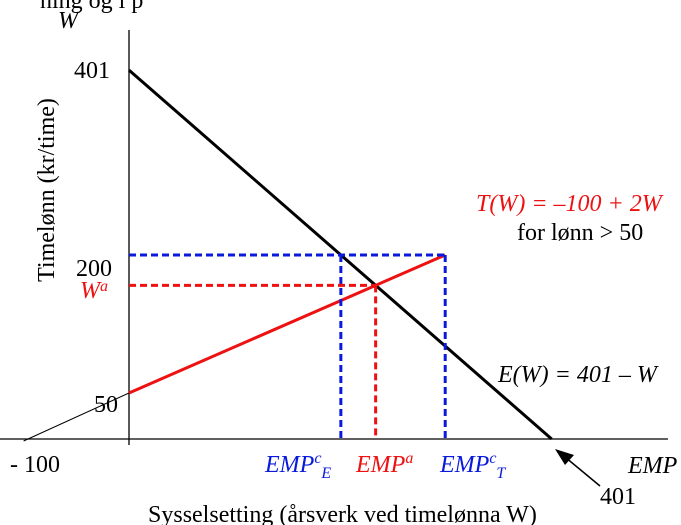 The height and width of the screenshot is (525, 681). Describe the element at coordinates (380, 465) in the screenshot. I see `empa-main: EMP` at that location.